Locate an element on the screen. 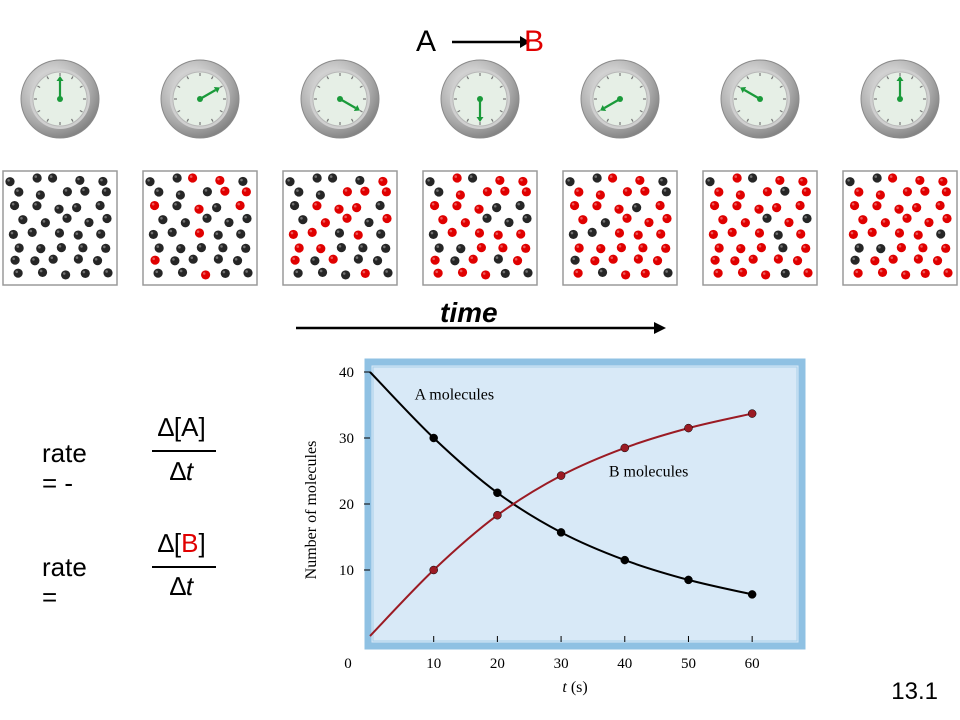  rate-a-delta-open: ∆[ is located at coordinates (170, 427).